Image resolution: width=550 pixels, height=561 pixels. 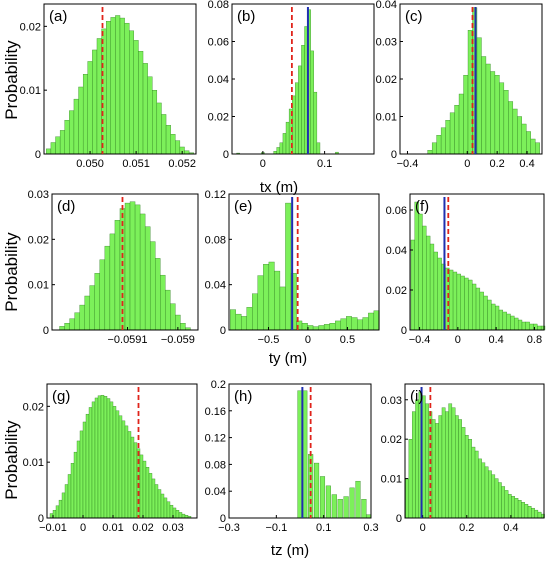 I want to click on x-tick-label: 0.3, so click(x=370, y=528).